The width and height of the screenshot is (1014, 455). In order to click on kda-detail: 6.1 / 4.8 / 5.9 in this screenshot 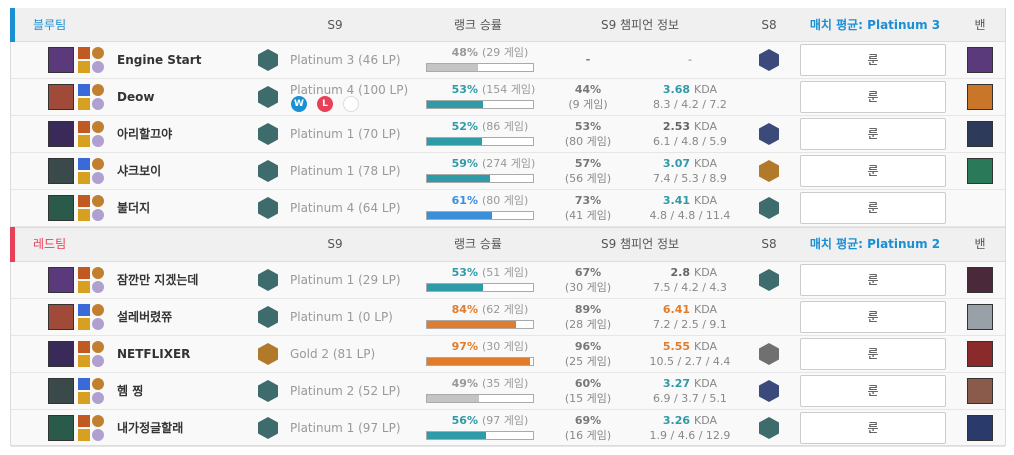, I will do `click(690, 141)`.